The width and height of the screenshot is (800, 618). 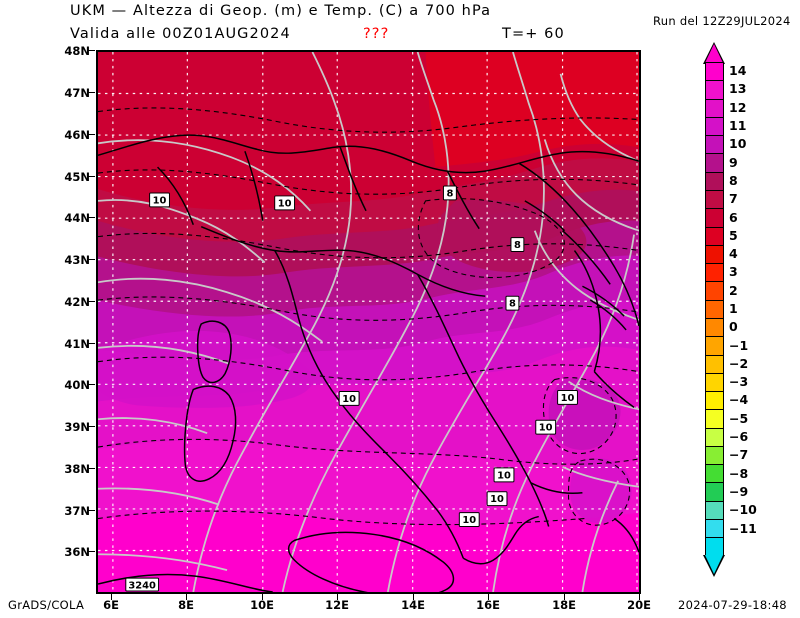 I want to click on colorbar-tick-label: −9, so click(x=739, y=491).